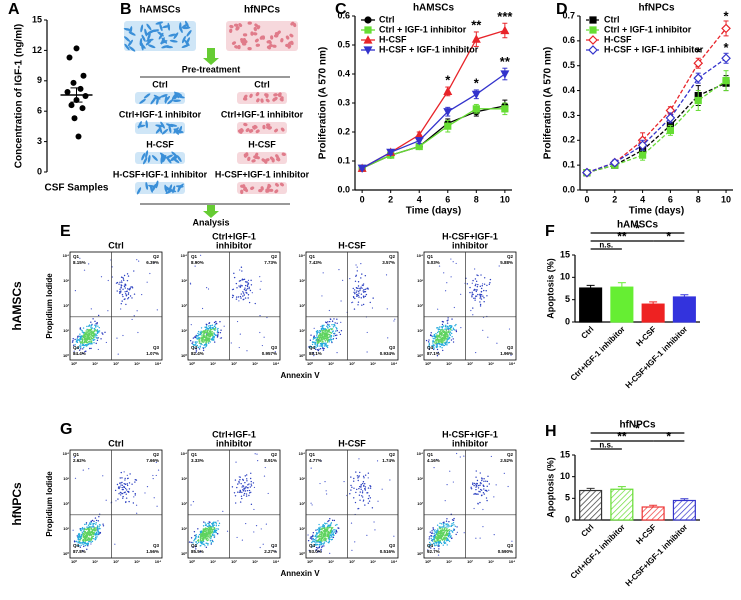  What do you see at coordinates (312, 545) in the screenshot?
I see `quadrant-label: Q4` at bounding box center [312, 545].